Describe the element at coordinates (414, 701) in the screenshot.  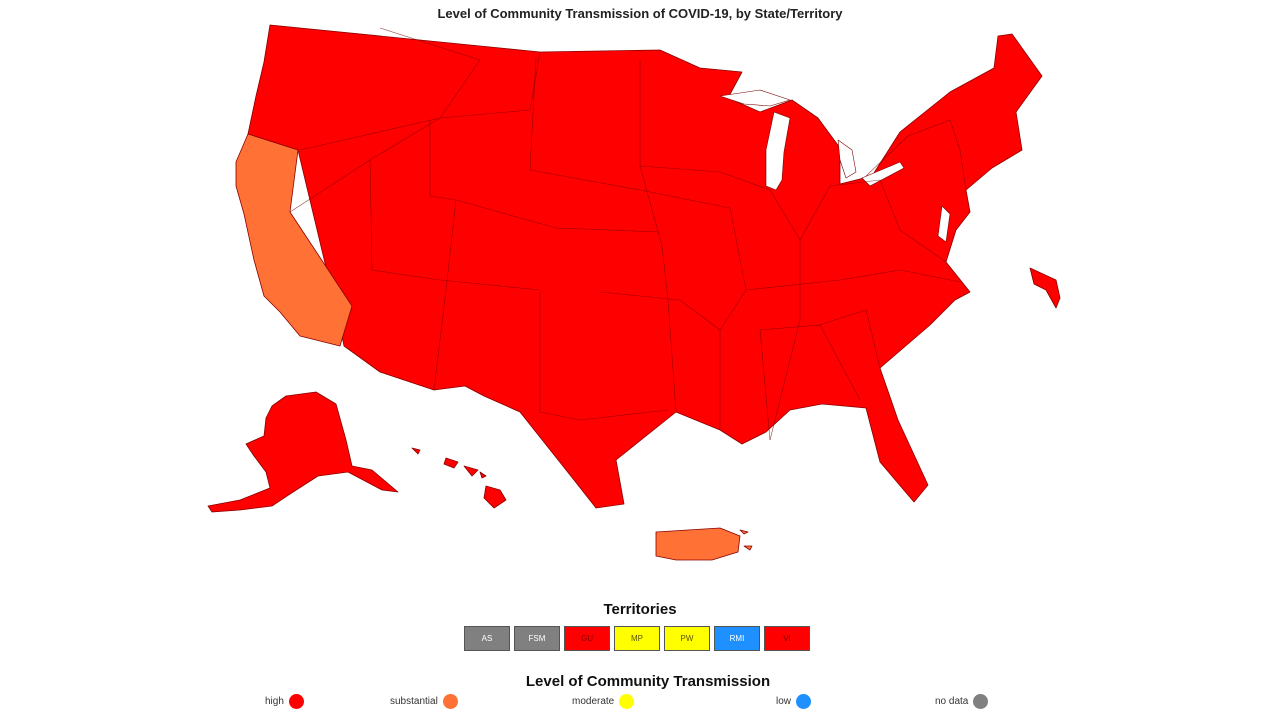
I see `legend-label: substantial` at that location.